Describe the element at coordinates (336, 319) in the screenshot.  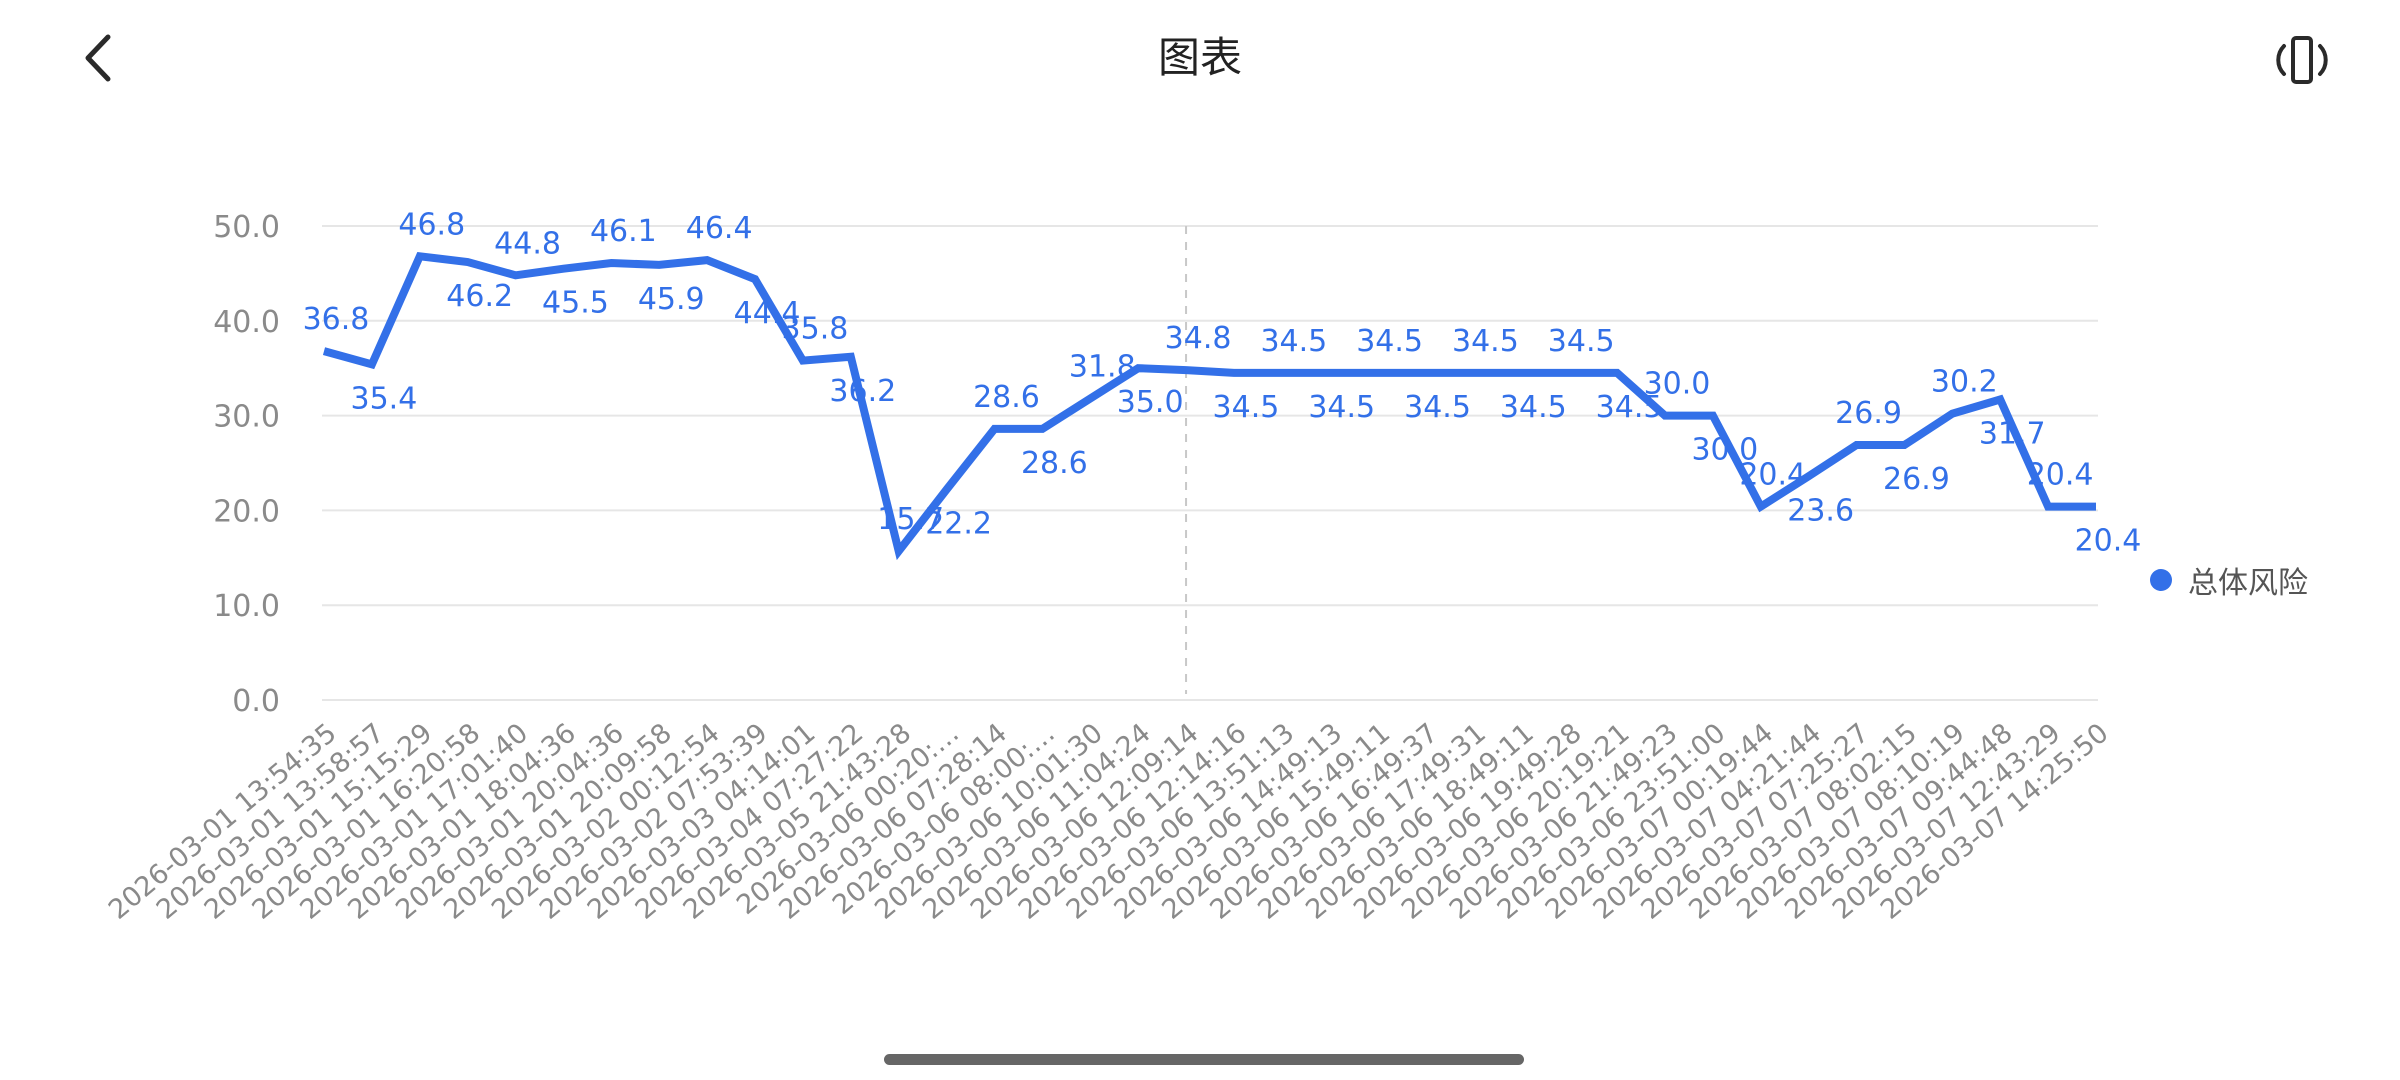
I see `data-label: 36.8` at that location.